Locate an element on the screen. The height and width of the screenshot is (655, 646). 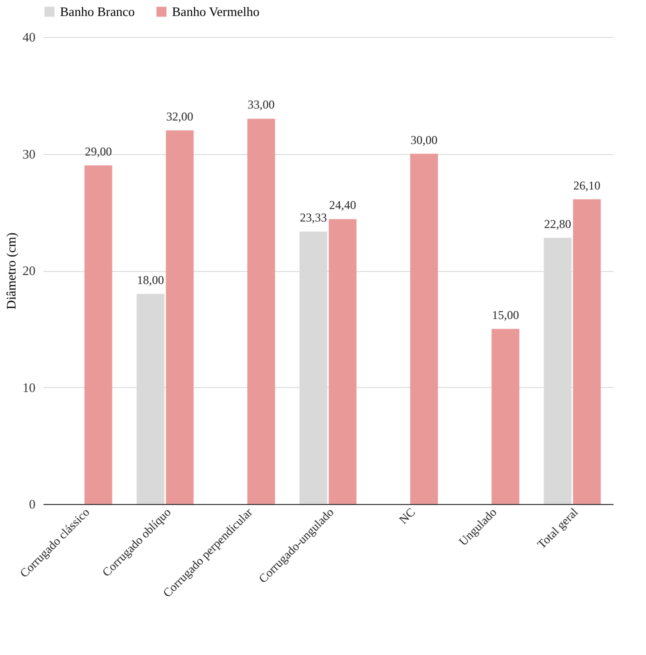
y-tick-label: 30 is located at coordinates (29, 154).